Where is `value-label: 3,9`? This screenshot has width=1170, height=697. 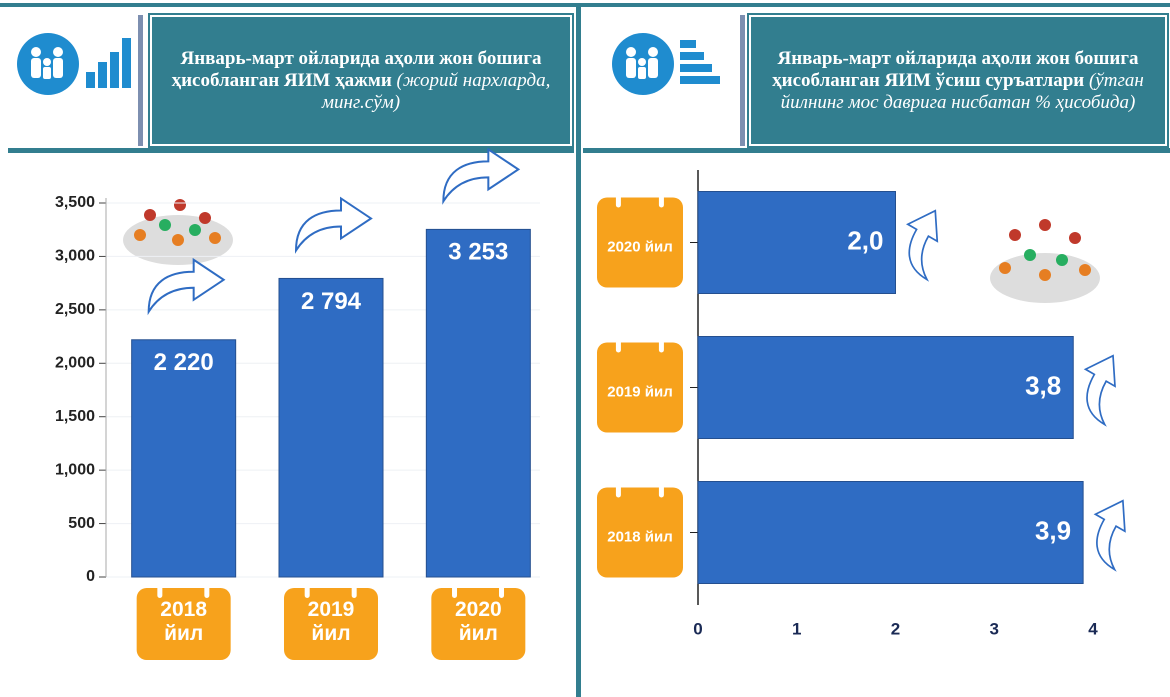 value-label: 3,9 is located at coordinates (1053, 530).